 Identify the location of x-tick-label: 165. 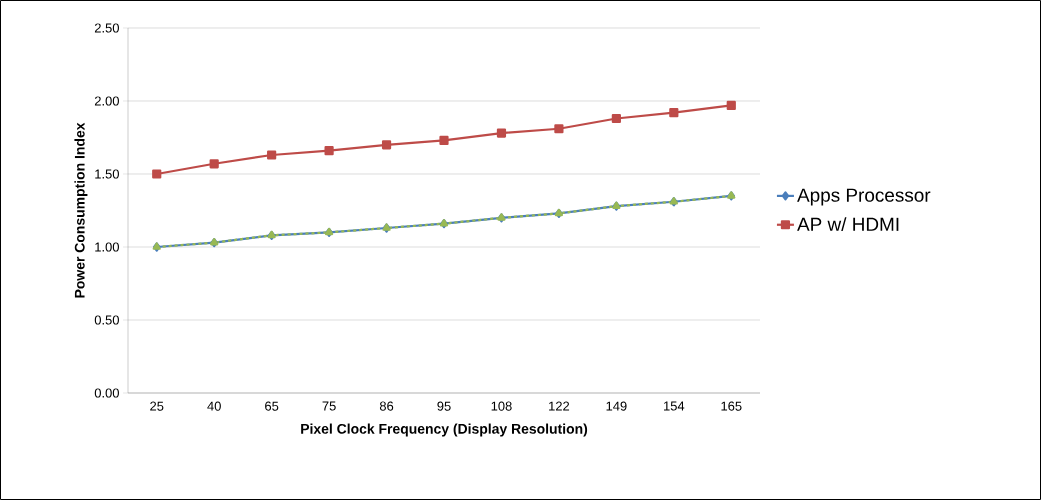
(731, 406).